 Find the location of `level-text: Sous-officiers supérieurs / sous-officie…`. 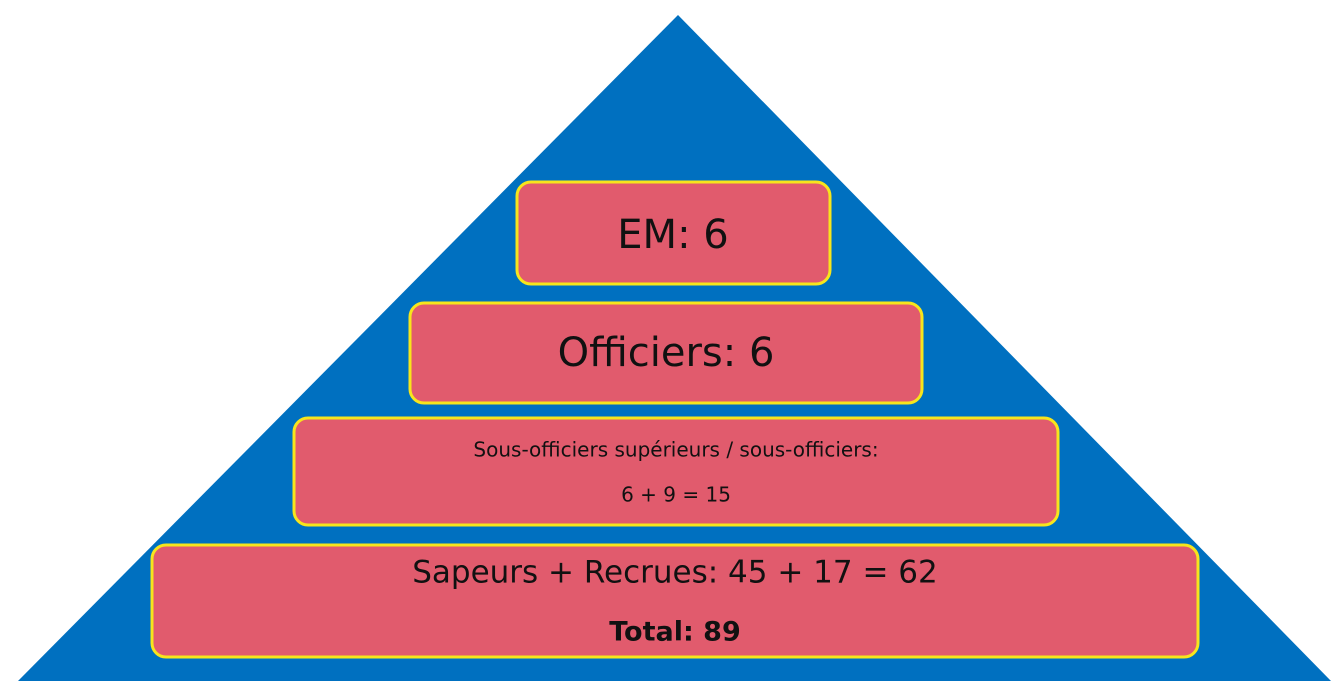

level-text: Sous-officiers supérieurs / sous-officie… is located at coordinates (675, 450).